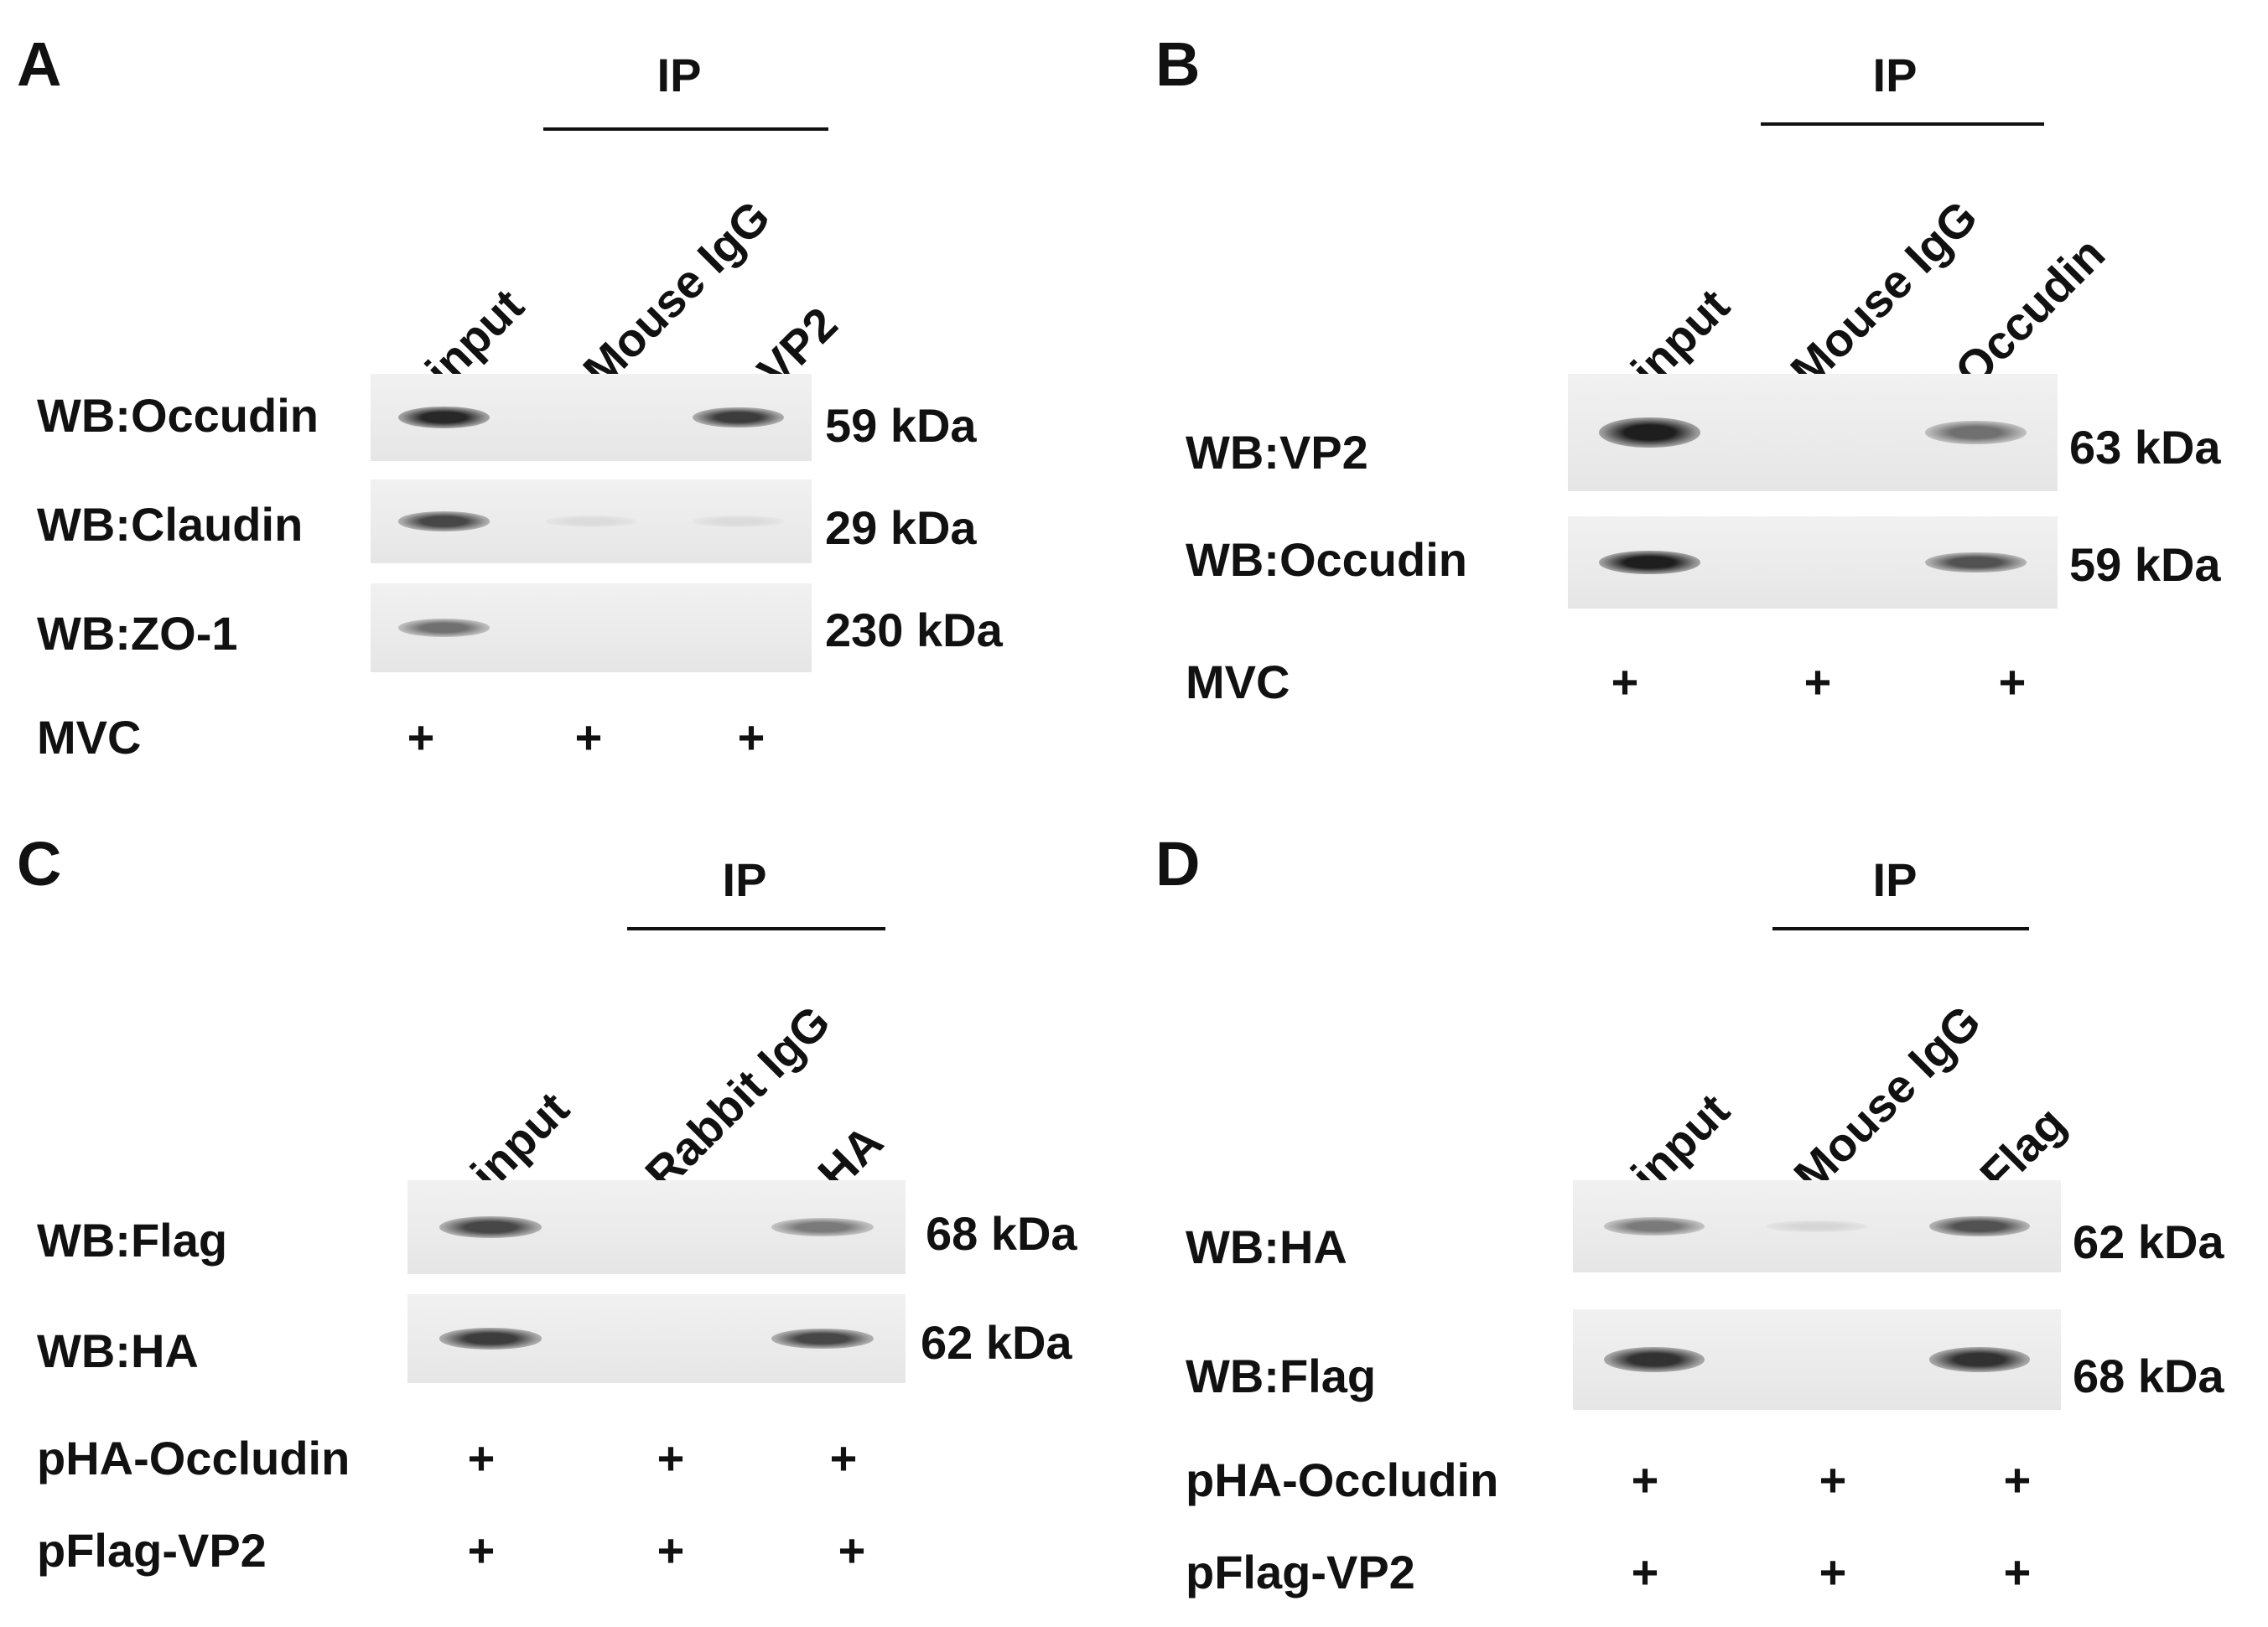  What do you see at coordinates (137, 633) in the screenshot?
I see `wb-label: WB:ZO-1` at bounding box center [137, 633].